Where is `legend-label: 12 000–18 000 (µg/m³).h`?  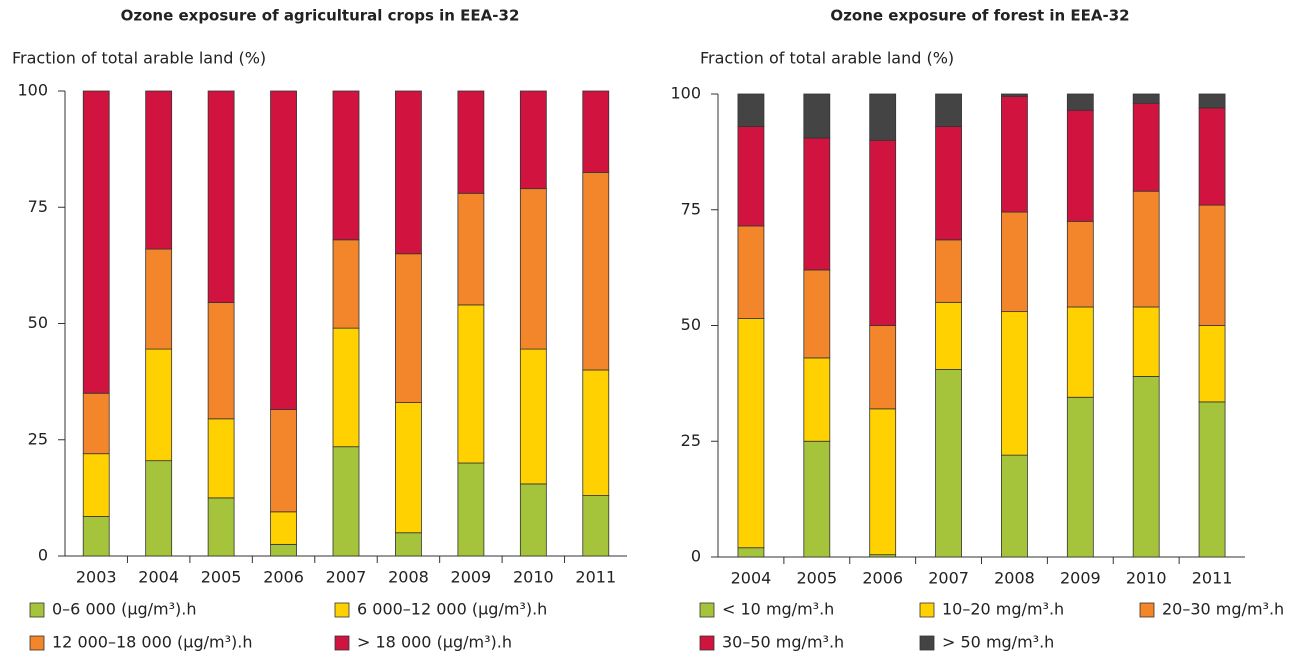
legend-label: 12 000–18 000 (µg/m³).h is located at coordinates (152, 642).